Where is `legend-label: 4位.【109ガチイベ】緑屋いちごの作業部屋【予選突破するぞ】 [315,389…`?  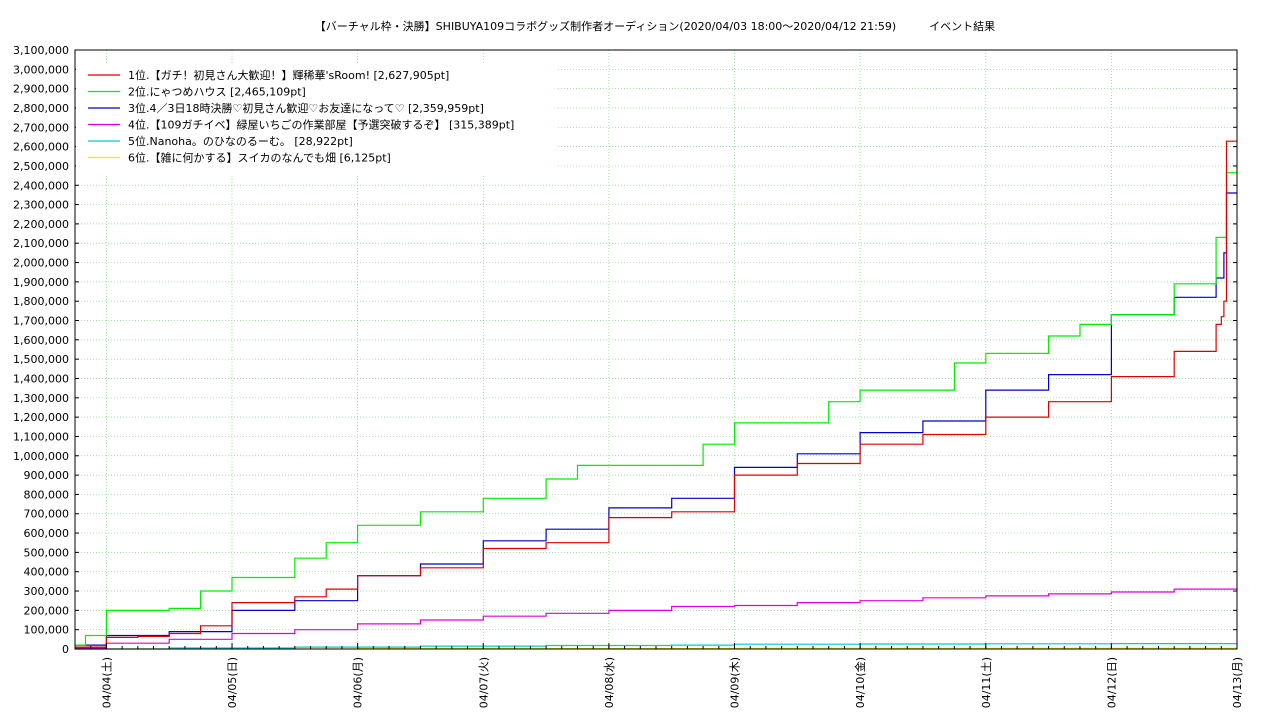 legend-label: 4位.【109ガチイベ】緑屋いちごの作業部屋【予選突破するぞ】 [315,389… is located at coordinates (321, 125).